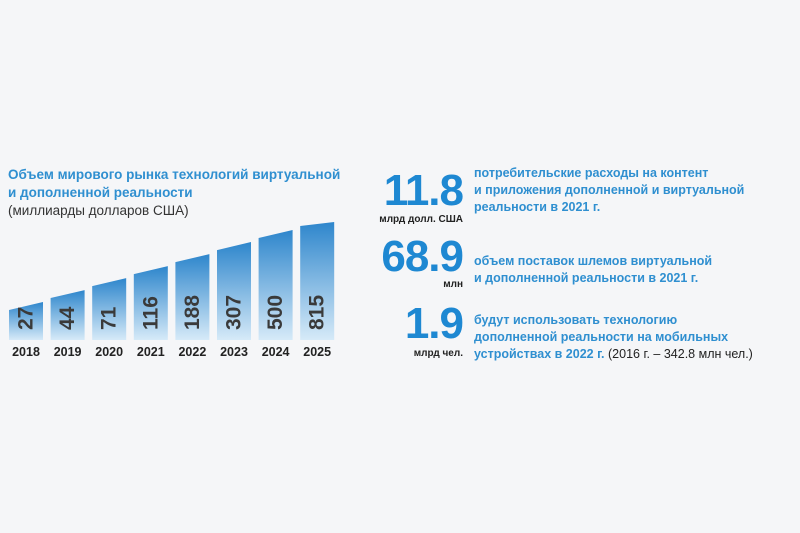 The height and width of the screenshot is (533, 800). I want to click on x-tick-label: 2024, so click(275, 352).